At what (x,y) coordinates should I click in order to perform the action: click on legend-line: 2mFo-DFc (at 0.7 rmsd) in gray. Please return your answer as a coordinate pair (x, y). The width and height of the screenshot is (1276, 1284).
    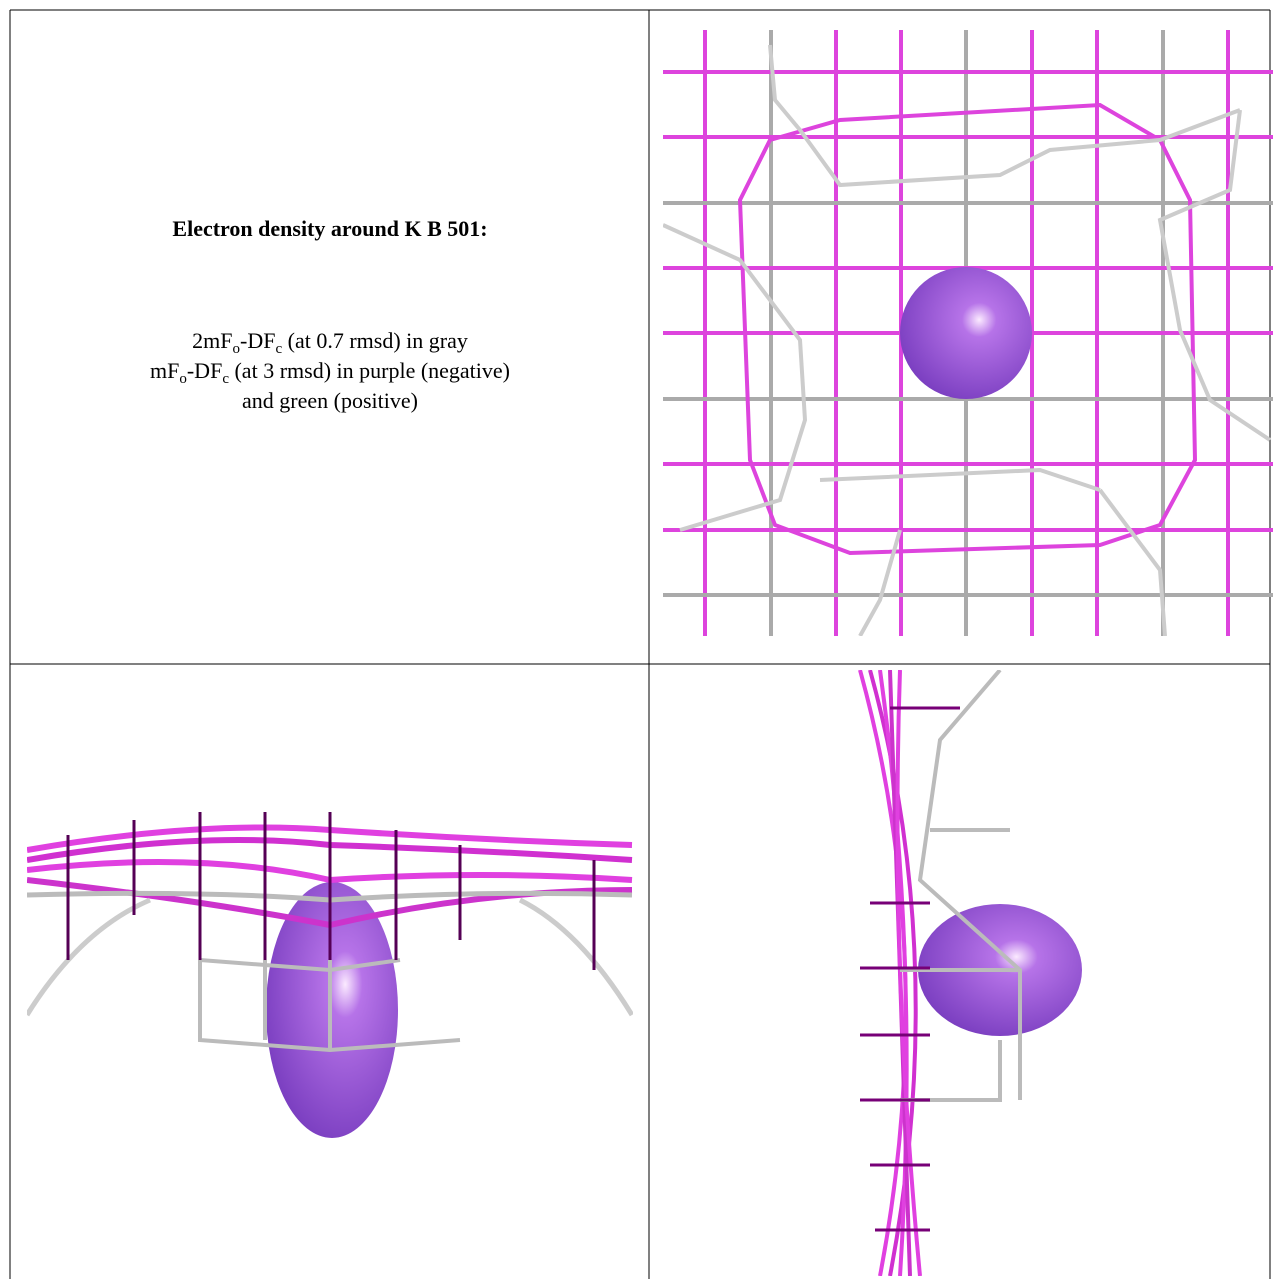
    Looking at the image, I should click on (330, 342).